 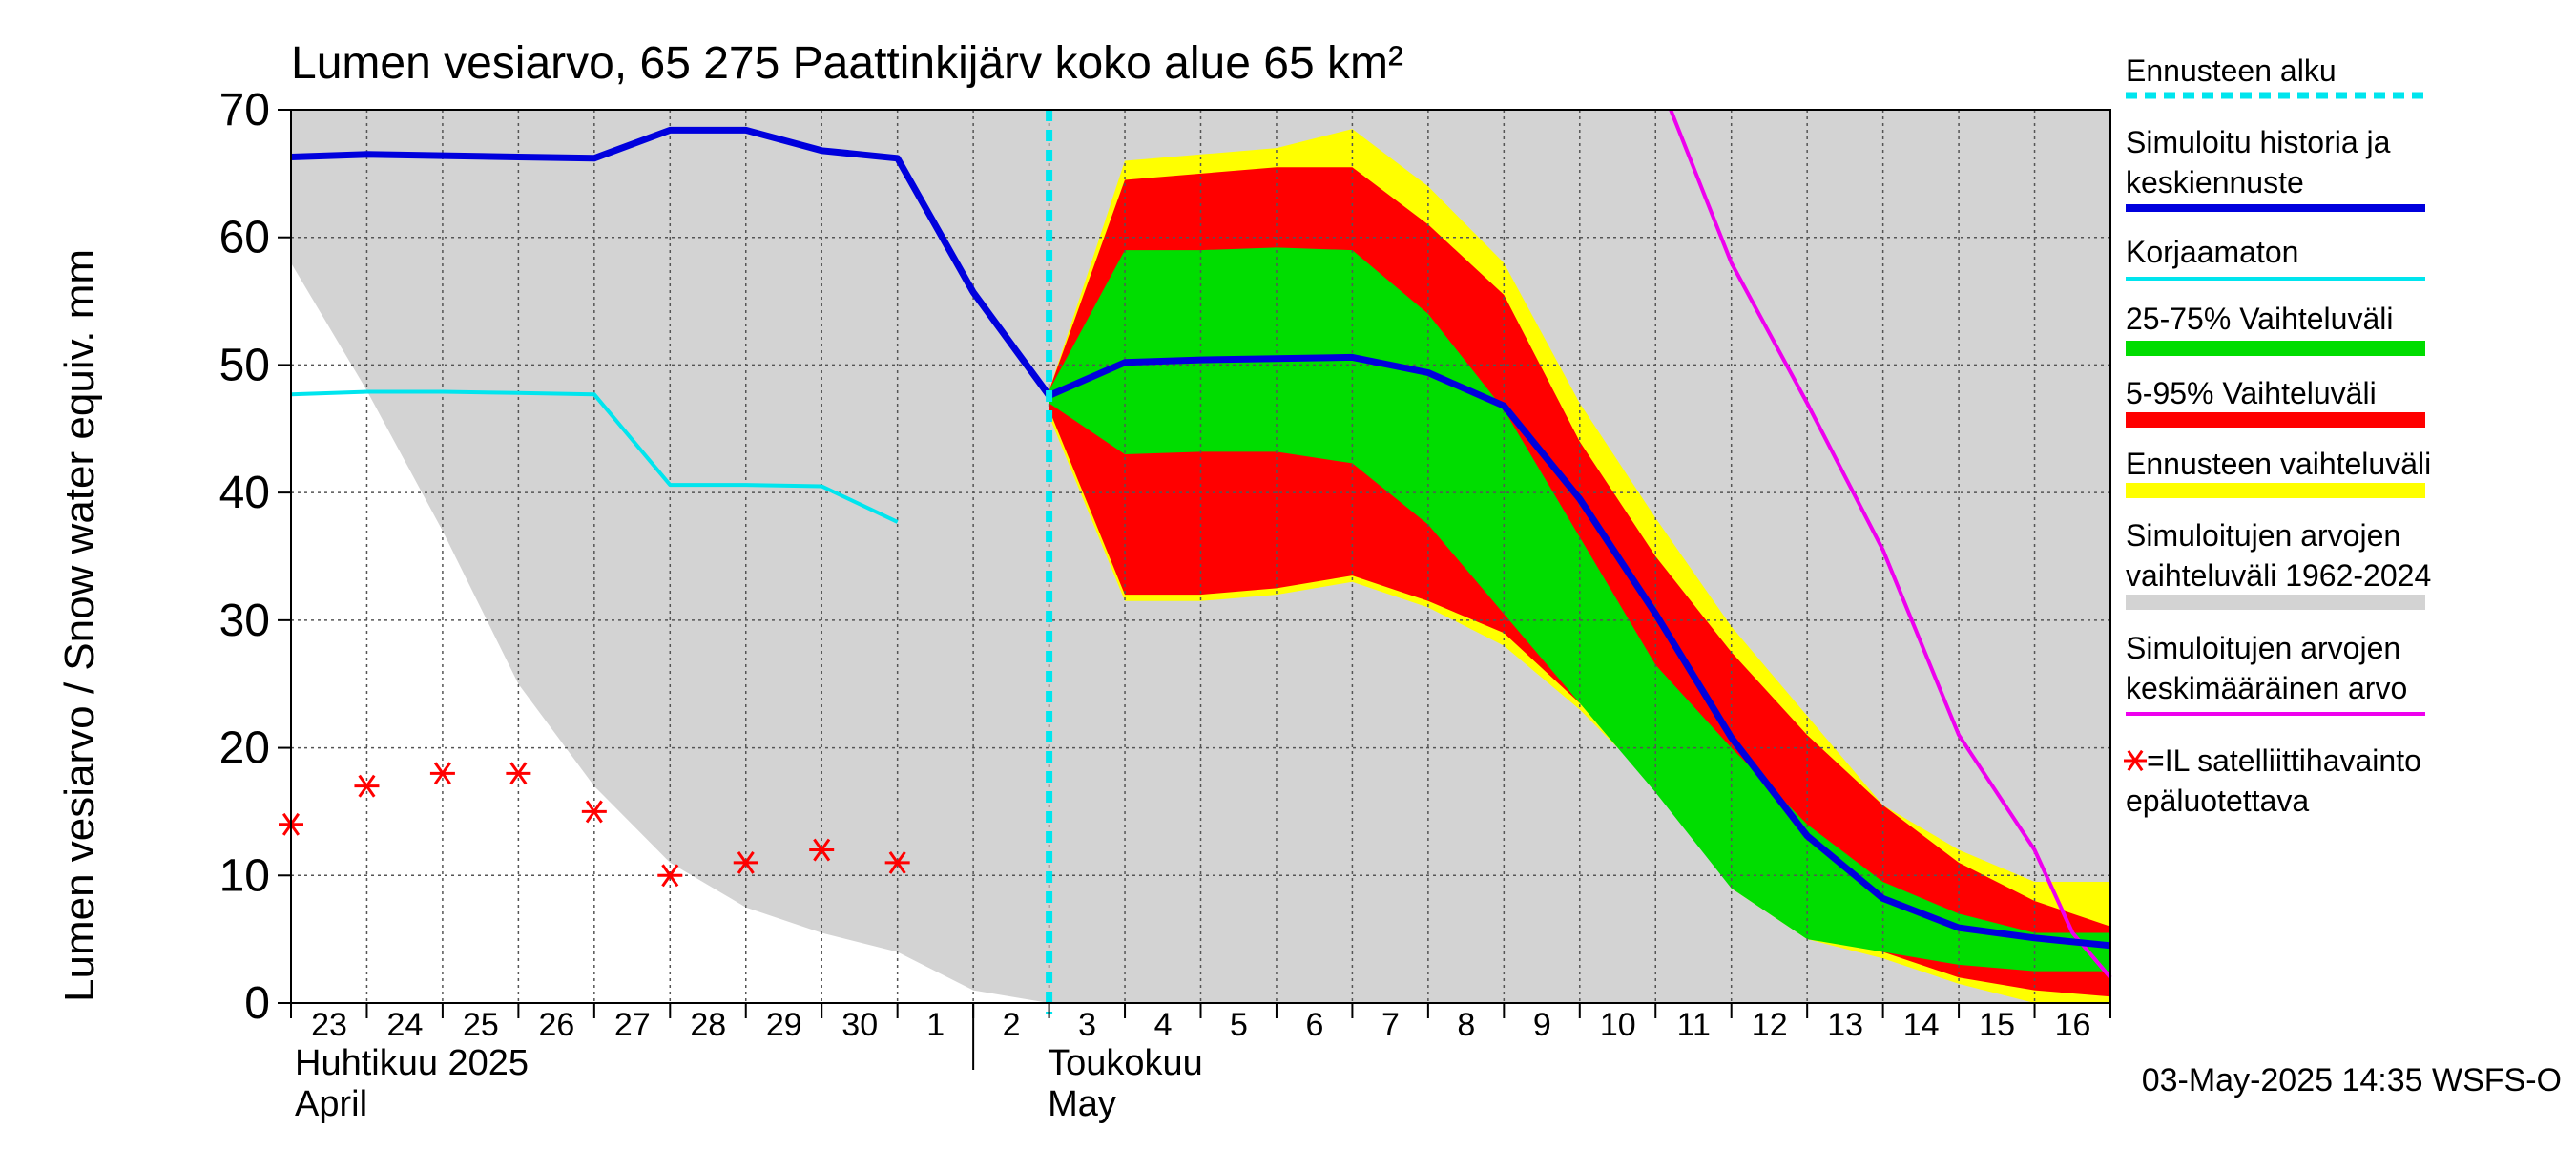 I want to click on y-axis: 0 10 20 30 40 50 60 70, so click(x=255, y=557).